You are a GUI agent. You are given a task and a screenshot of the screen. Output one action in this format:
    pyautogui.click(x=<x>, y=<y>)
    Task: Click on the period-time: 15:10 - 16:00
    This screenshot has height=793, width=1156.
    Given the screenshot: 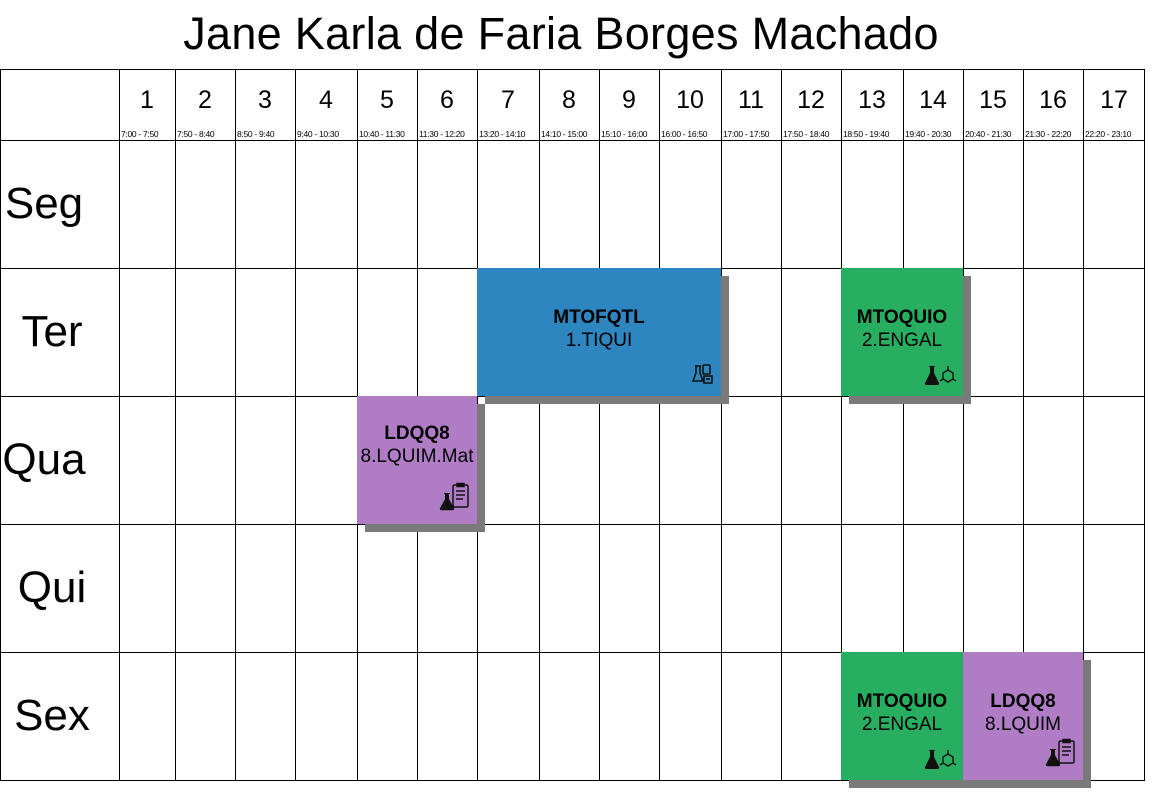 What is the action you would take?
    pyautogui.click(x=624, y=134)
    